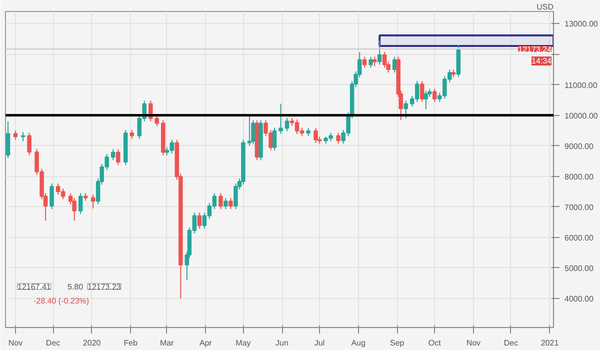  What do you see at coordinates (579, 299) in the screenshot?
I see `y-tick-label: 4000.00` at bounding box center [579, 299].